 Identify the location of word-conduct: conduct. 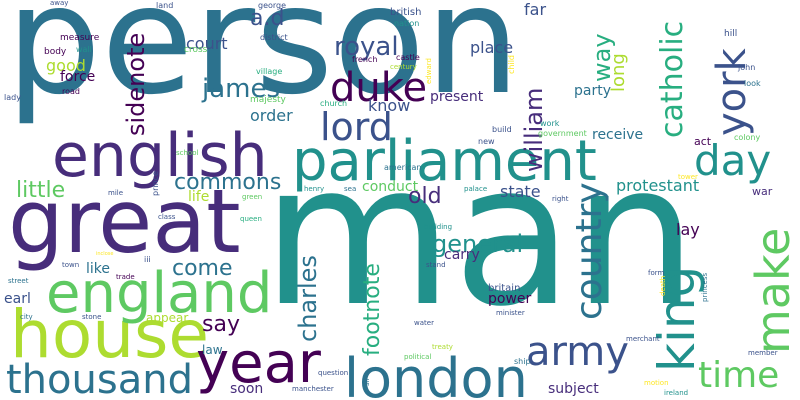
(390, 187).